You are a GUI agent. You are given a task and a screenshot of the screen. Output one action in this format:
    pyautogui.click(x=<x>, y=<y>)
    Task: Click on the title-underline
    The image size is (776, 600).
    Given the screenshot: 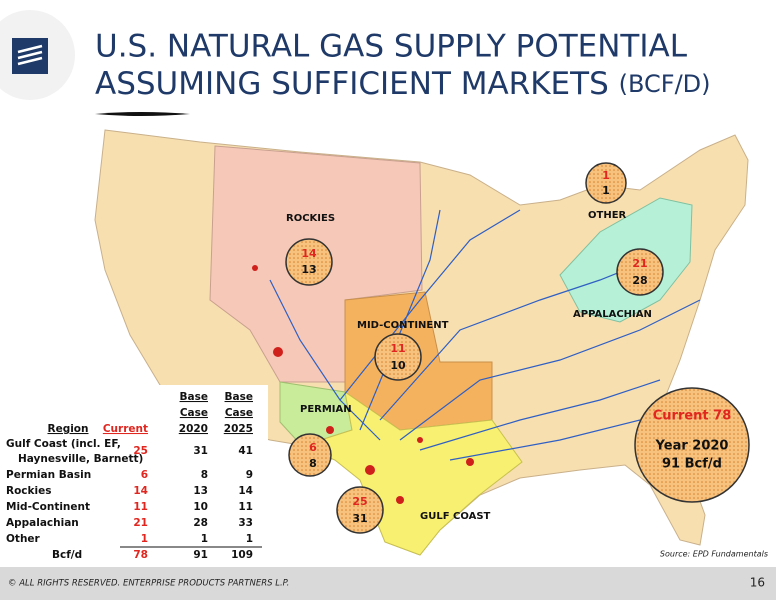 What is the action you would take?
    pyautogui.click(x=142, y=114)
    